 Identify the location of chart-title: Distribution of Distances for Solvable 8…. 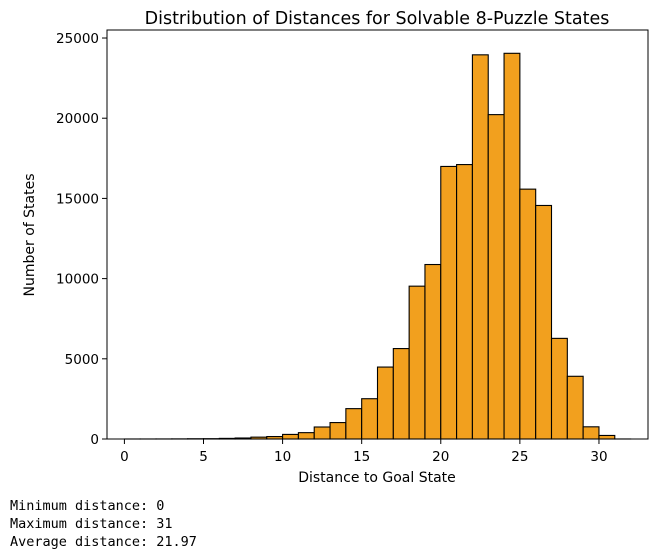
(377, 19).